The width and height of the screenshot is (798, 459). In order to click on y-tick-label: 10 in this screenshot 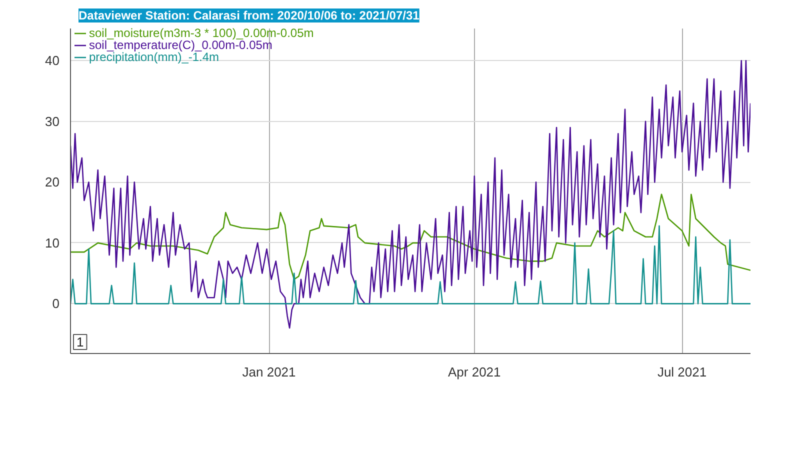, I will do `click(52, 242)`.